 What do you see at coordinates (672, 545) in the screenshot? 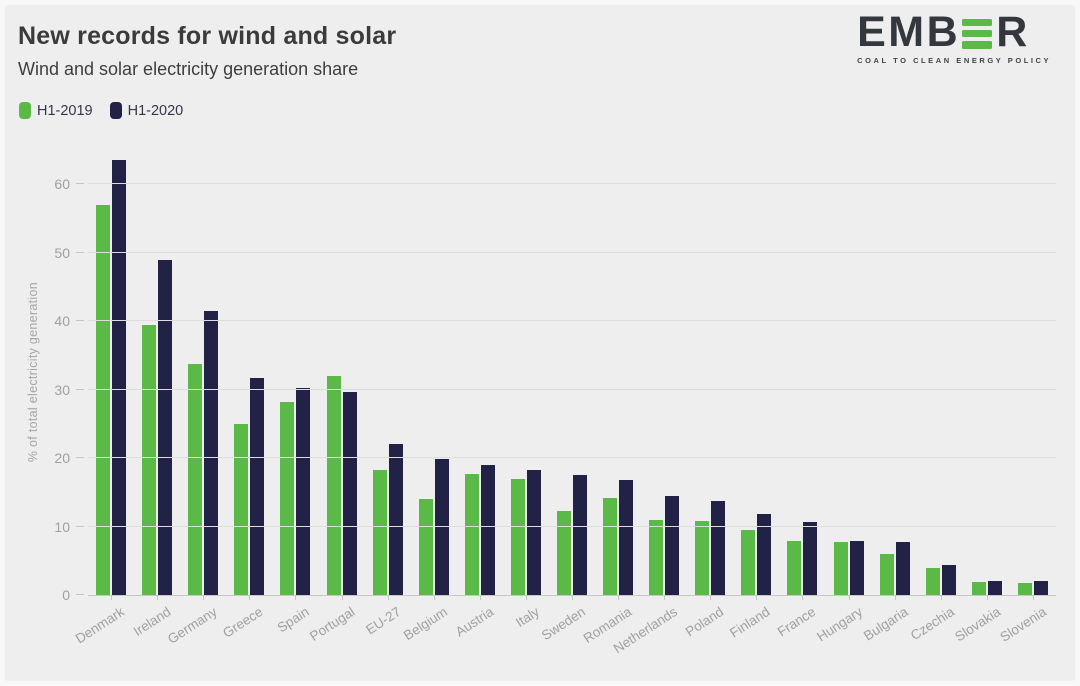
I see `bar-h1-2020-netherlands` at bounding box center [672, 545].